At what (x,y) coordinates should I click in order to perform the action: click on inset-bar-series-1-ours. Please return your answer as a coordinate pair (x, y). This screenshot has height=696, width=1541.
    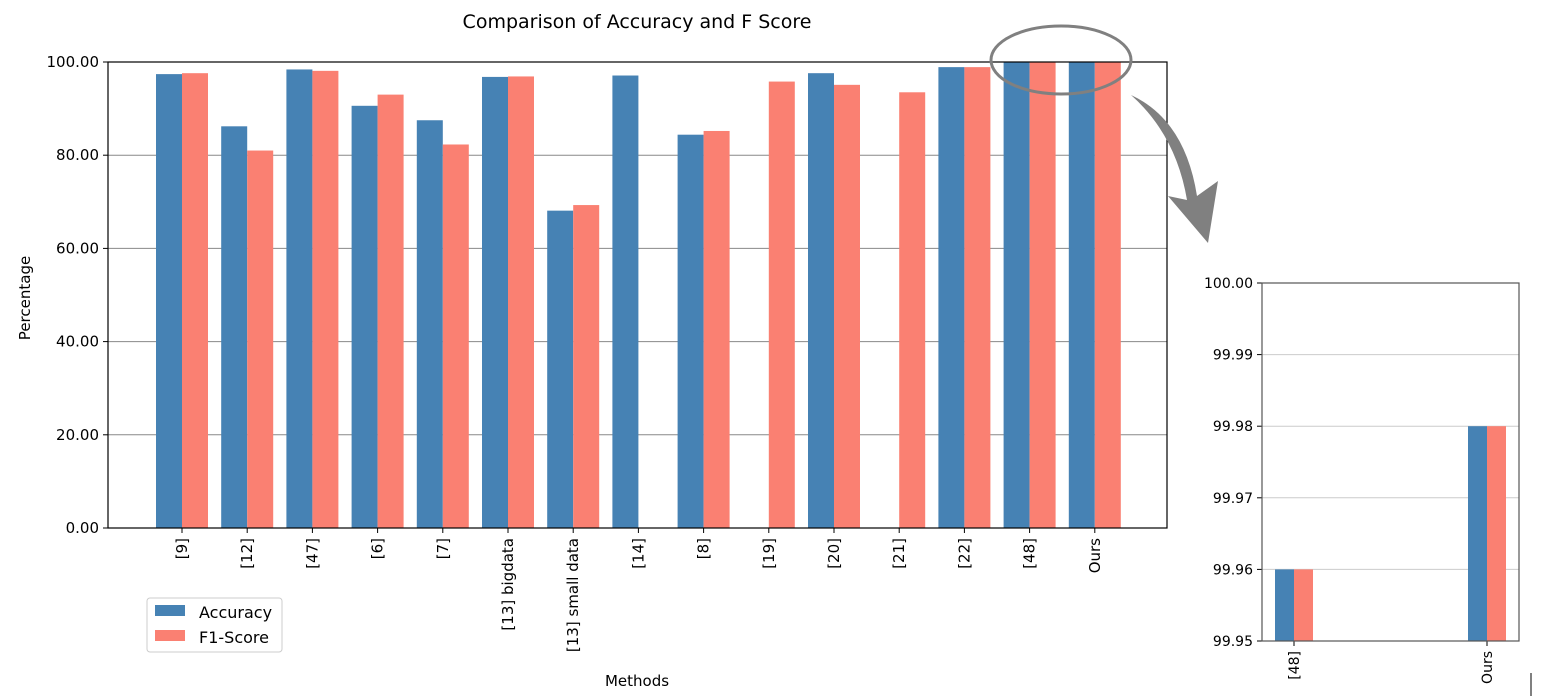
    Looking at the image, I should click on (1477, 533).